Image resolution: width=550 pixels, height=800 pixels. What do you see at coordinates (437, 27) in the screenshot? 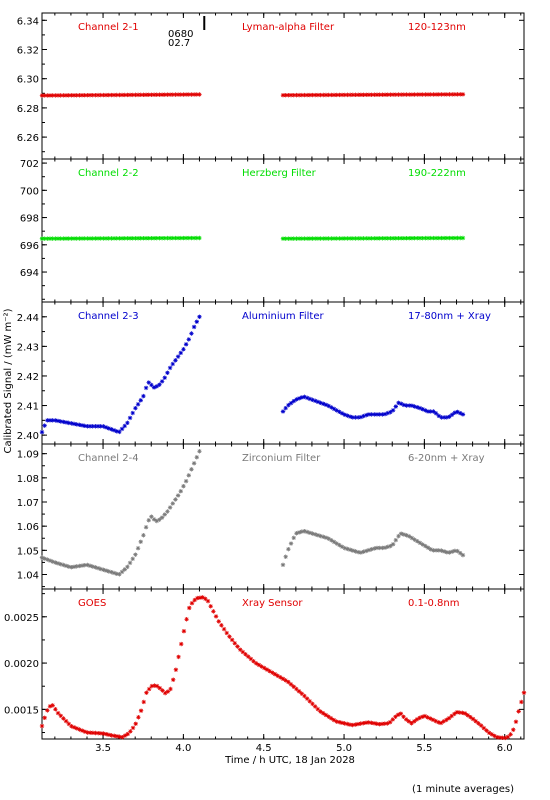
I see `panel-label: 120-123nm` at bounding box center [437, 27].